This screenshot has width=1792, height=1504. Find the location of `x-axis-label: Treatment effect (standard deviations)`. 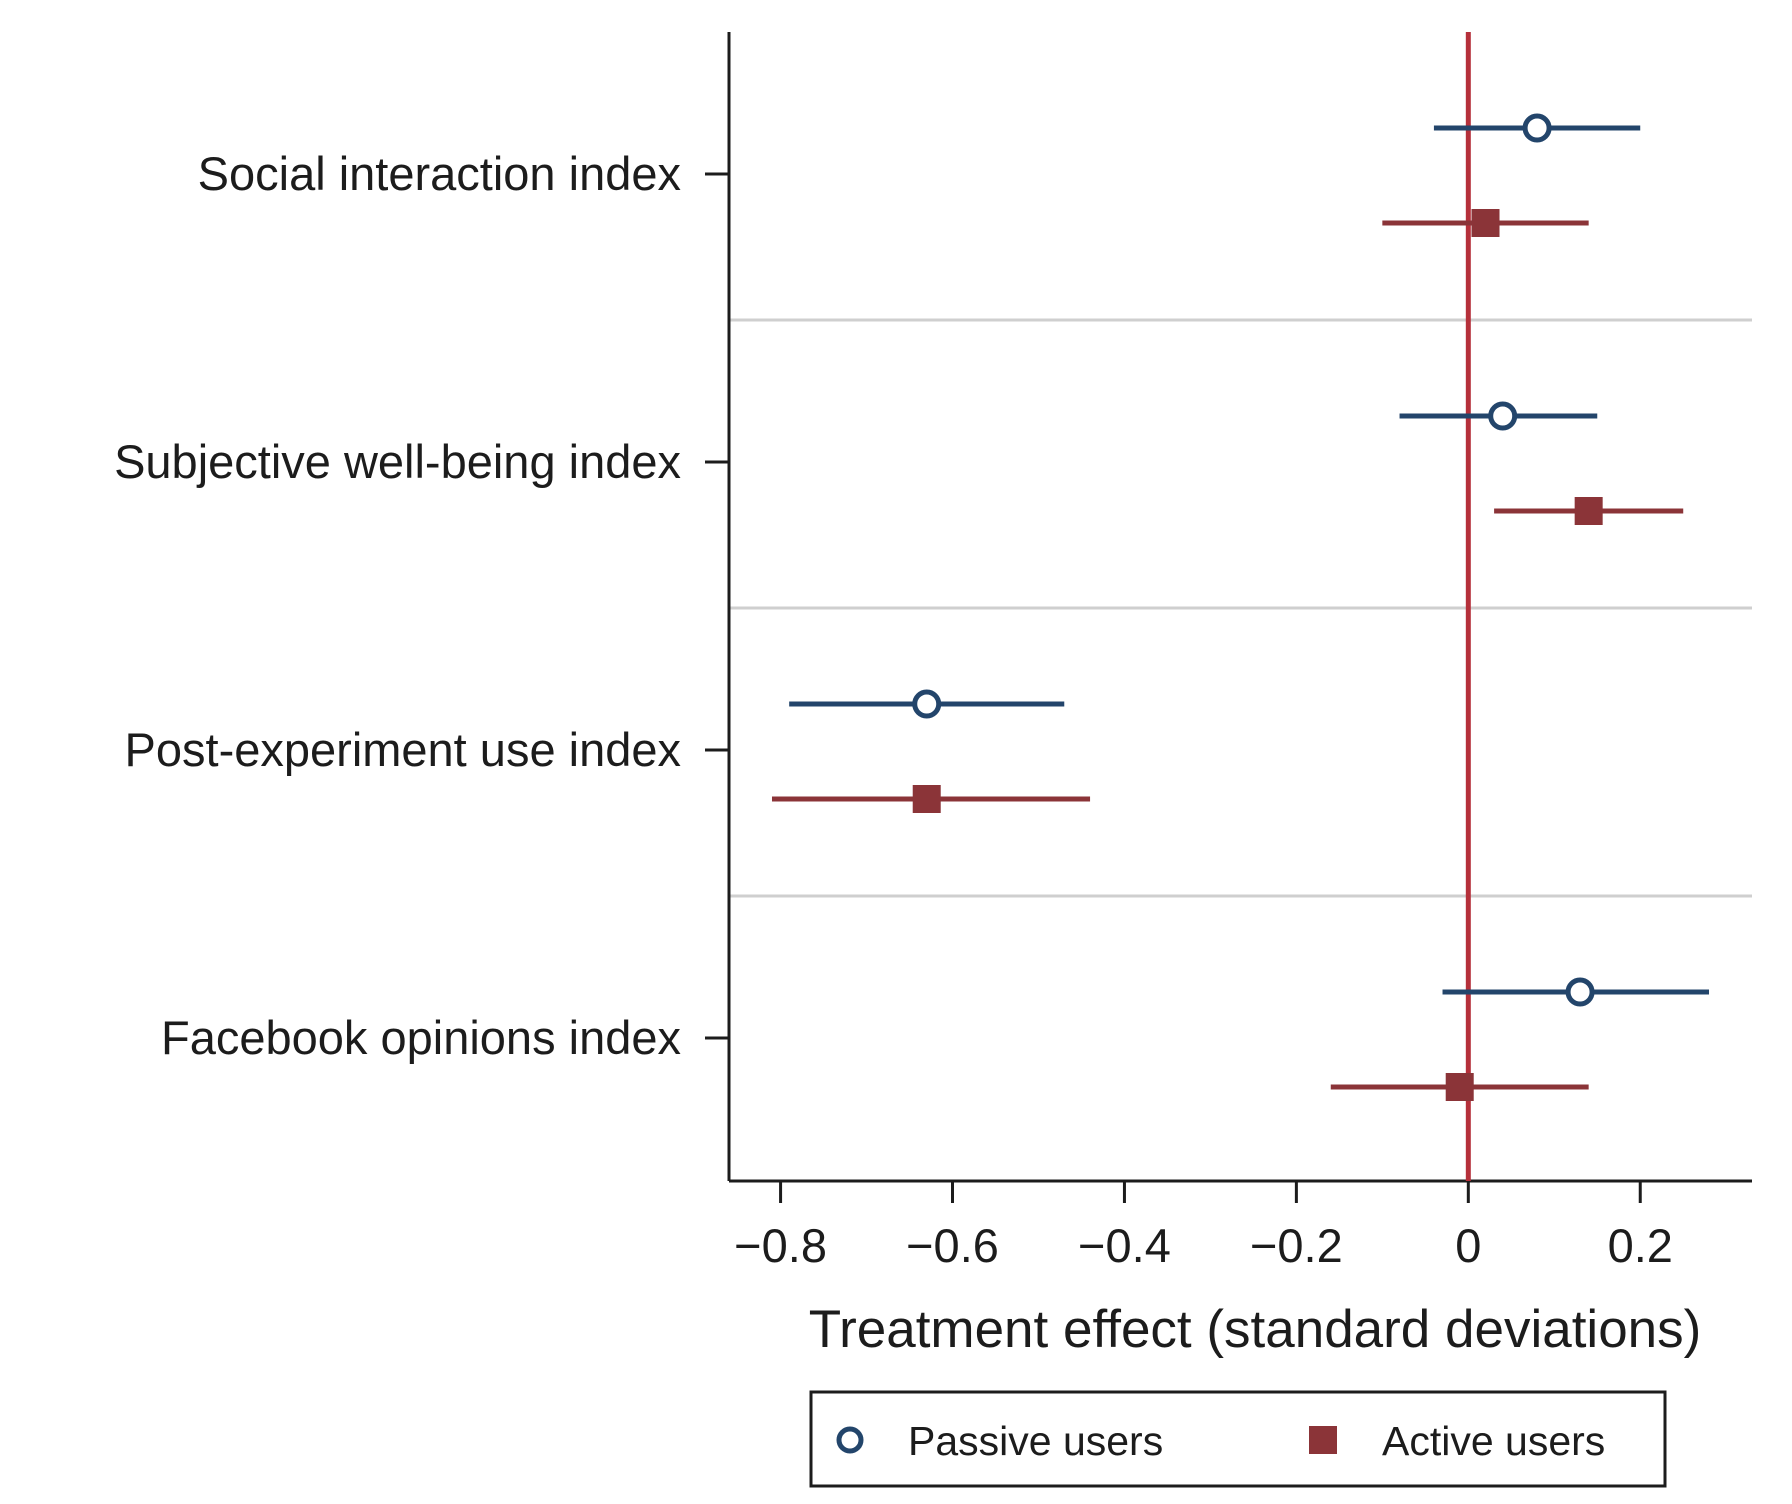

x-axis-label: Treatment effect (standard deviations) is located at coordinates (1255, 1329).